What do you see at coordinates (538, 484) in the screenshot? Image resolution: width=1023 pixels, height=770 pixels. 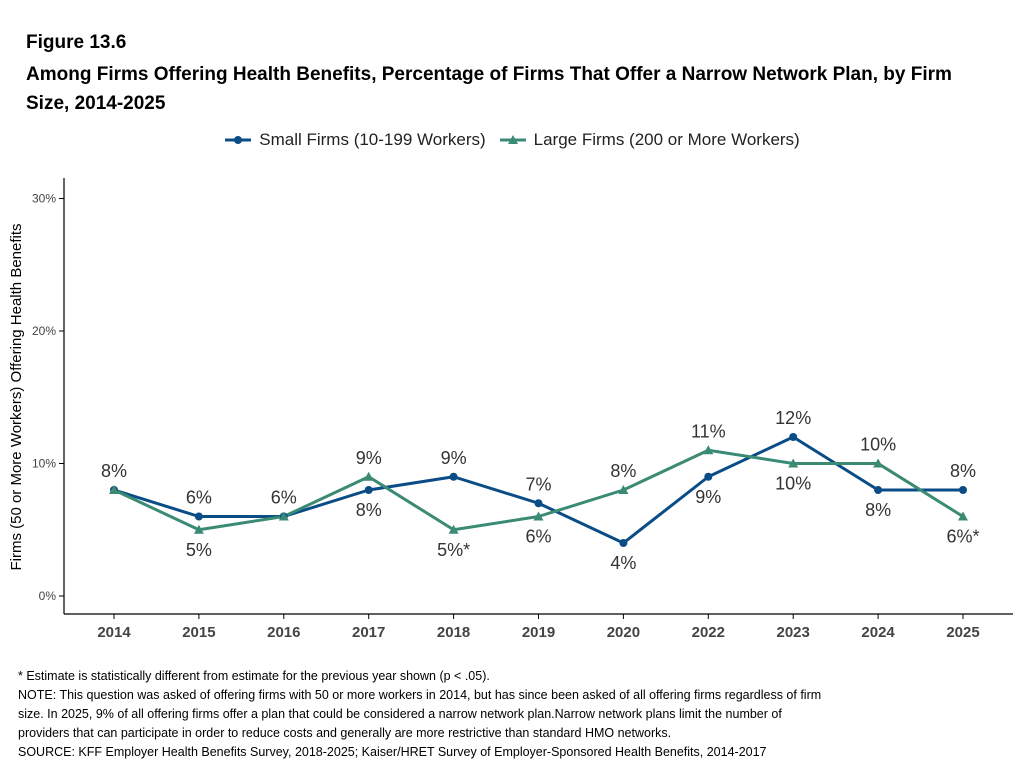 I see `data-label-small-firms: 7%` at bounding box center [538, 484].